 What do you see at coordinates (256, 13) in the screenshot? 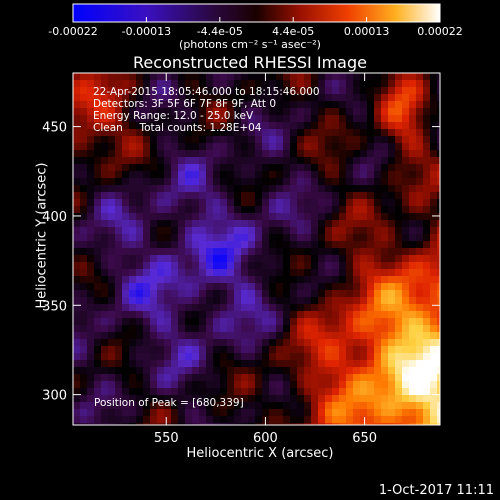
I see `colorbar` at bounding box center [256, 13].